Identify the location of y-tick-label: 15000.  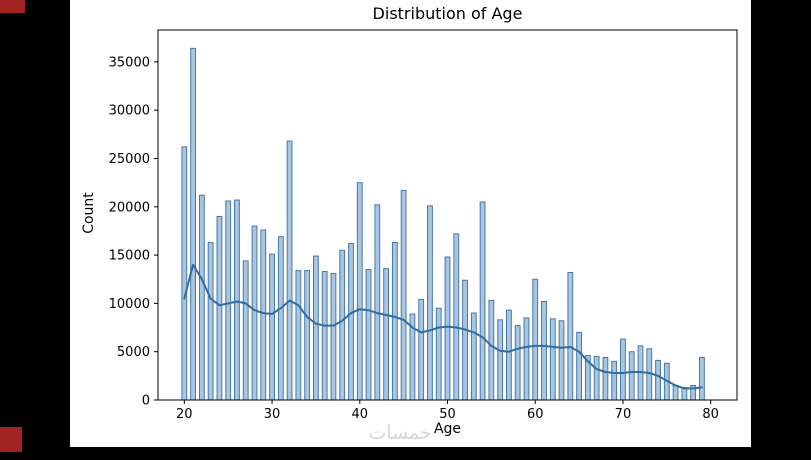
(129, 256).